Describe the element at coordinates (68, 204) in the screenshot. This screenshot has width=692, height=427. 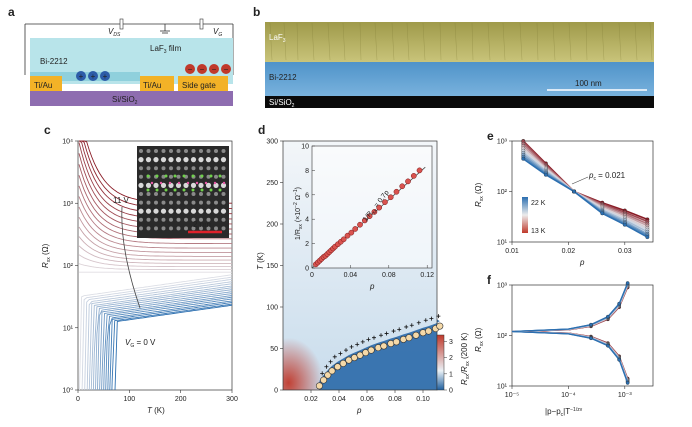
I see `ytick-label-c-3: 10³` at that location.